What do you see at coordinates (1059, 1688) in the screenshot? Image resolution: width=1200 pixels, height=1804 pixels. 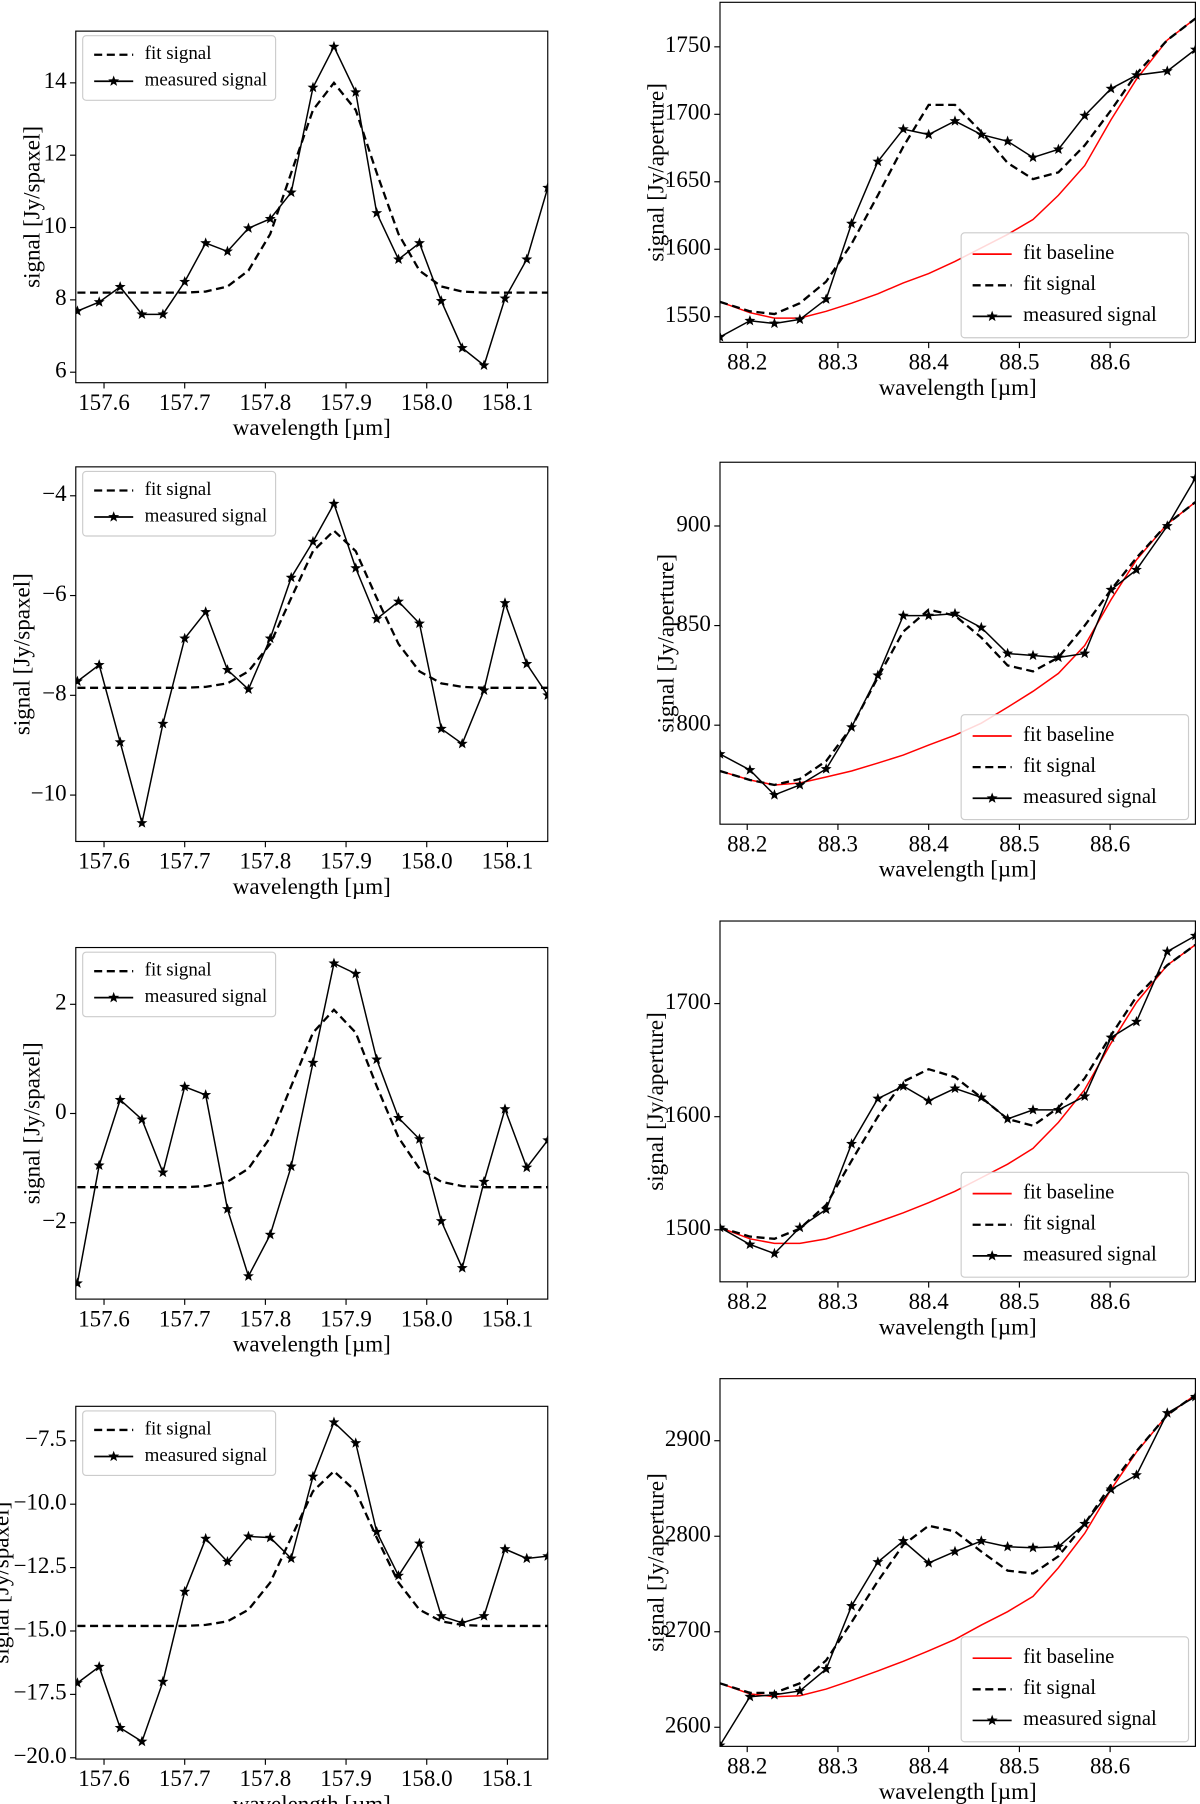 I see `legend-label: fit signal` at bounding box center [1059, 1688].